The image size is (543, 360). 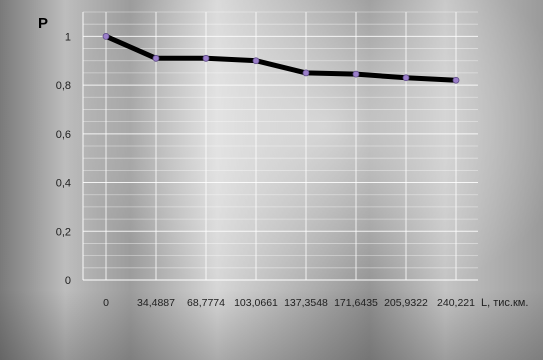 I want to click on series, so click(x=281, y=58).